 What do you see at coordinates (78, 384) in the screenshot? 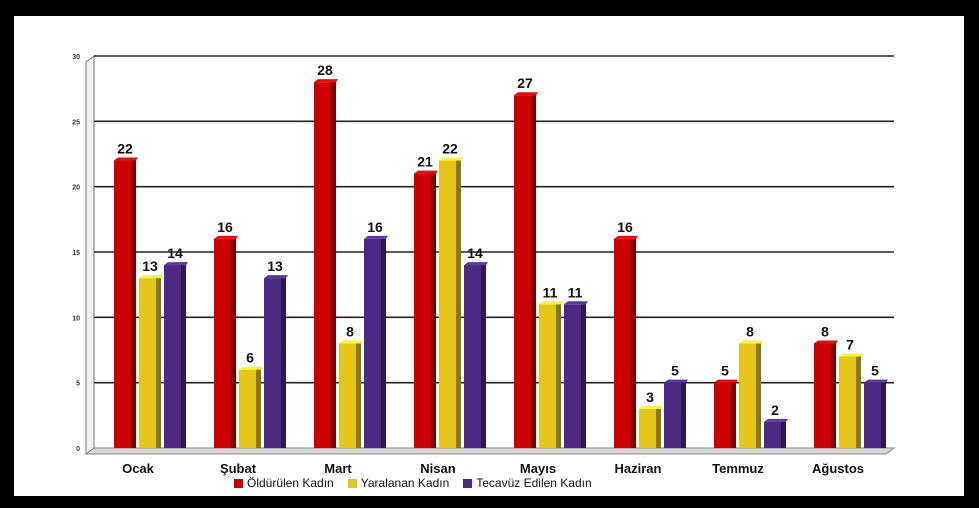
I see `y-tick-label: 5` at bounding box center [78, 384].